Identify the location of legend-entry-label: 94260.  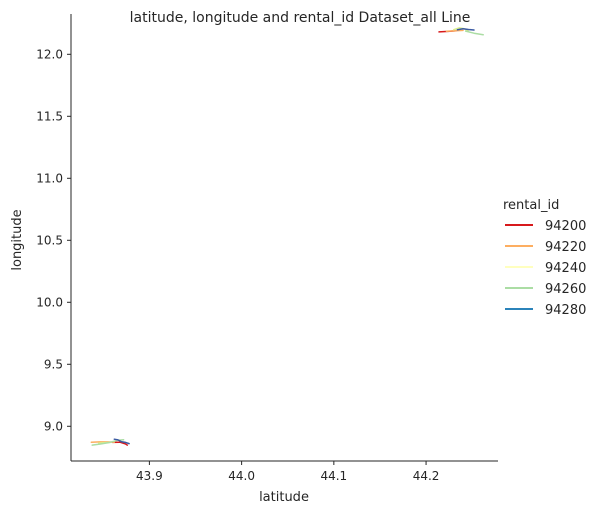
(565, 289).